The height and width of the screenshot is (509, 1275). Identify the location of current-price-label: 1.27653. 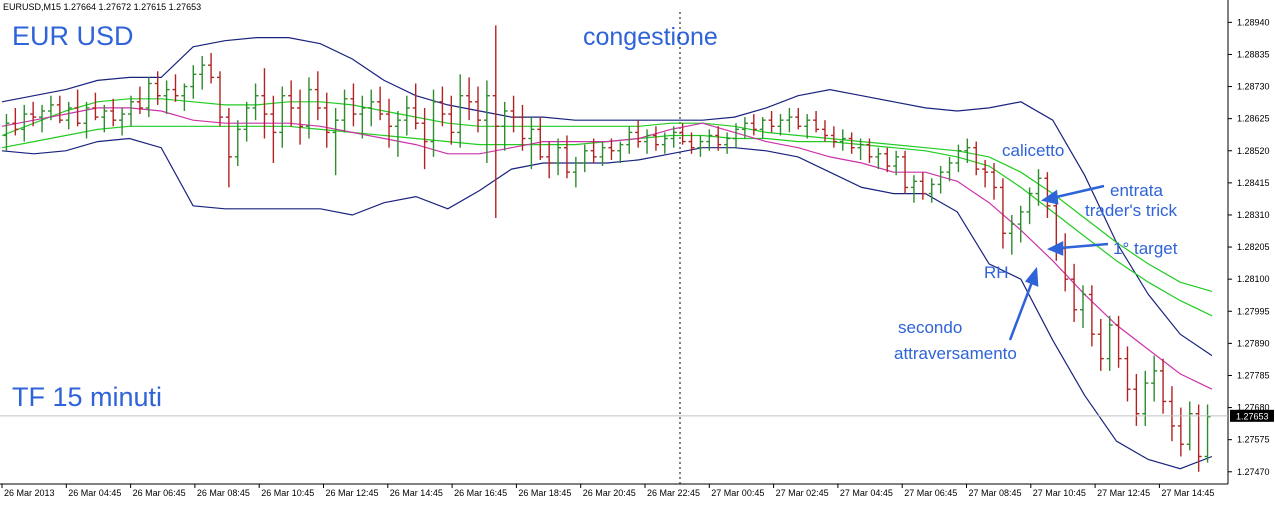
(1252, 416).